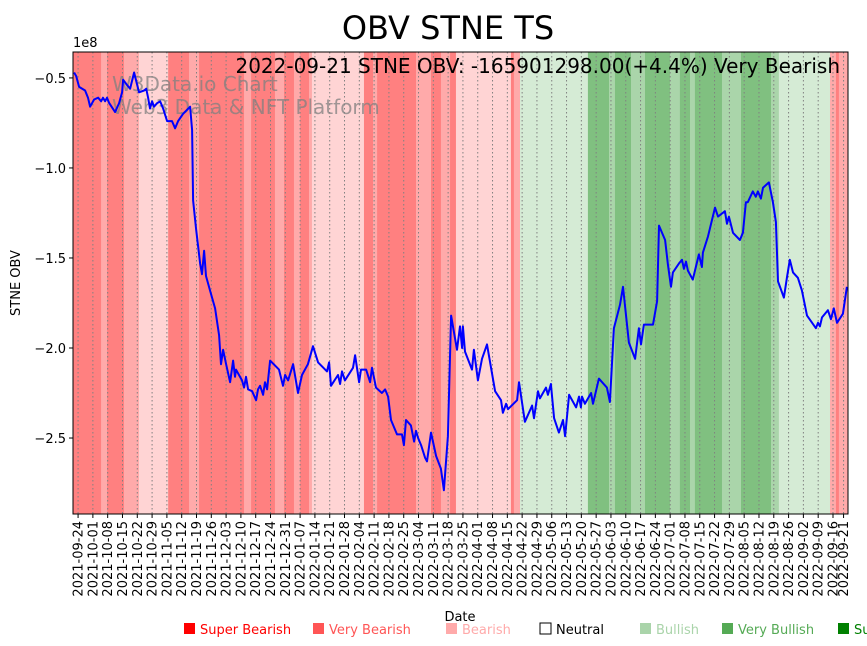  What do you see at coordinates (493, 559) in the screenshot?
I see `x-tick-label: 2022-04-08` at bounding box center [493, 559].